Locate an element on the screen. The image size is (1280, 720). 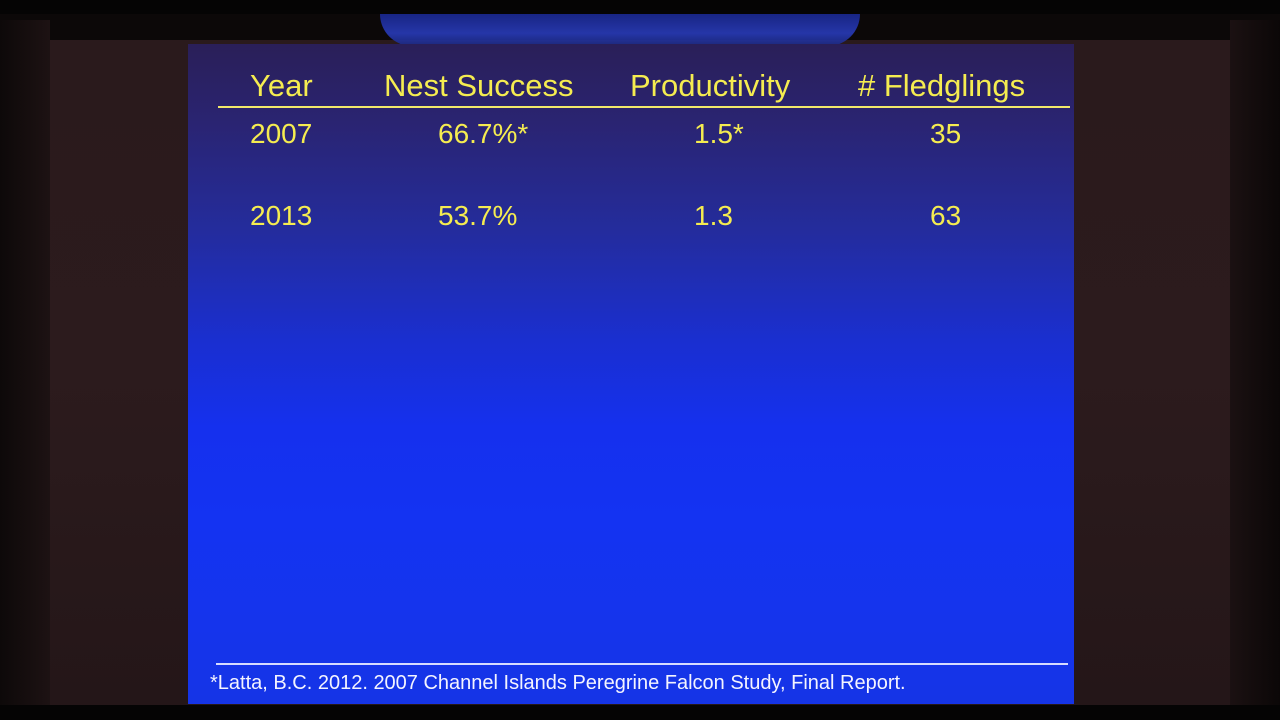
table-row: 2007 66.7%* 1.5* 35 is located at coordinates (631, 134).